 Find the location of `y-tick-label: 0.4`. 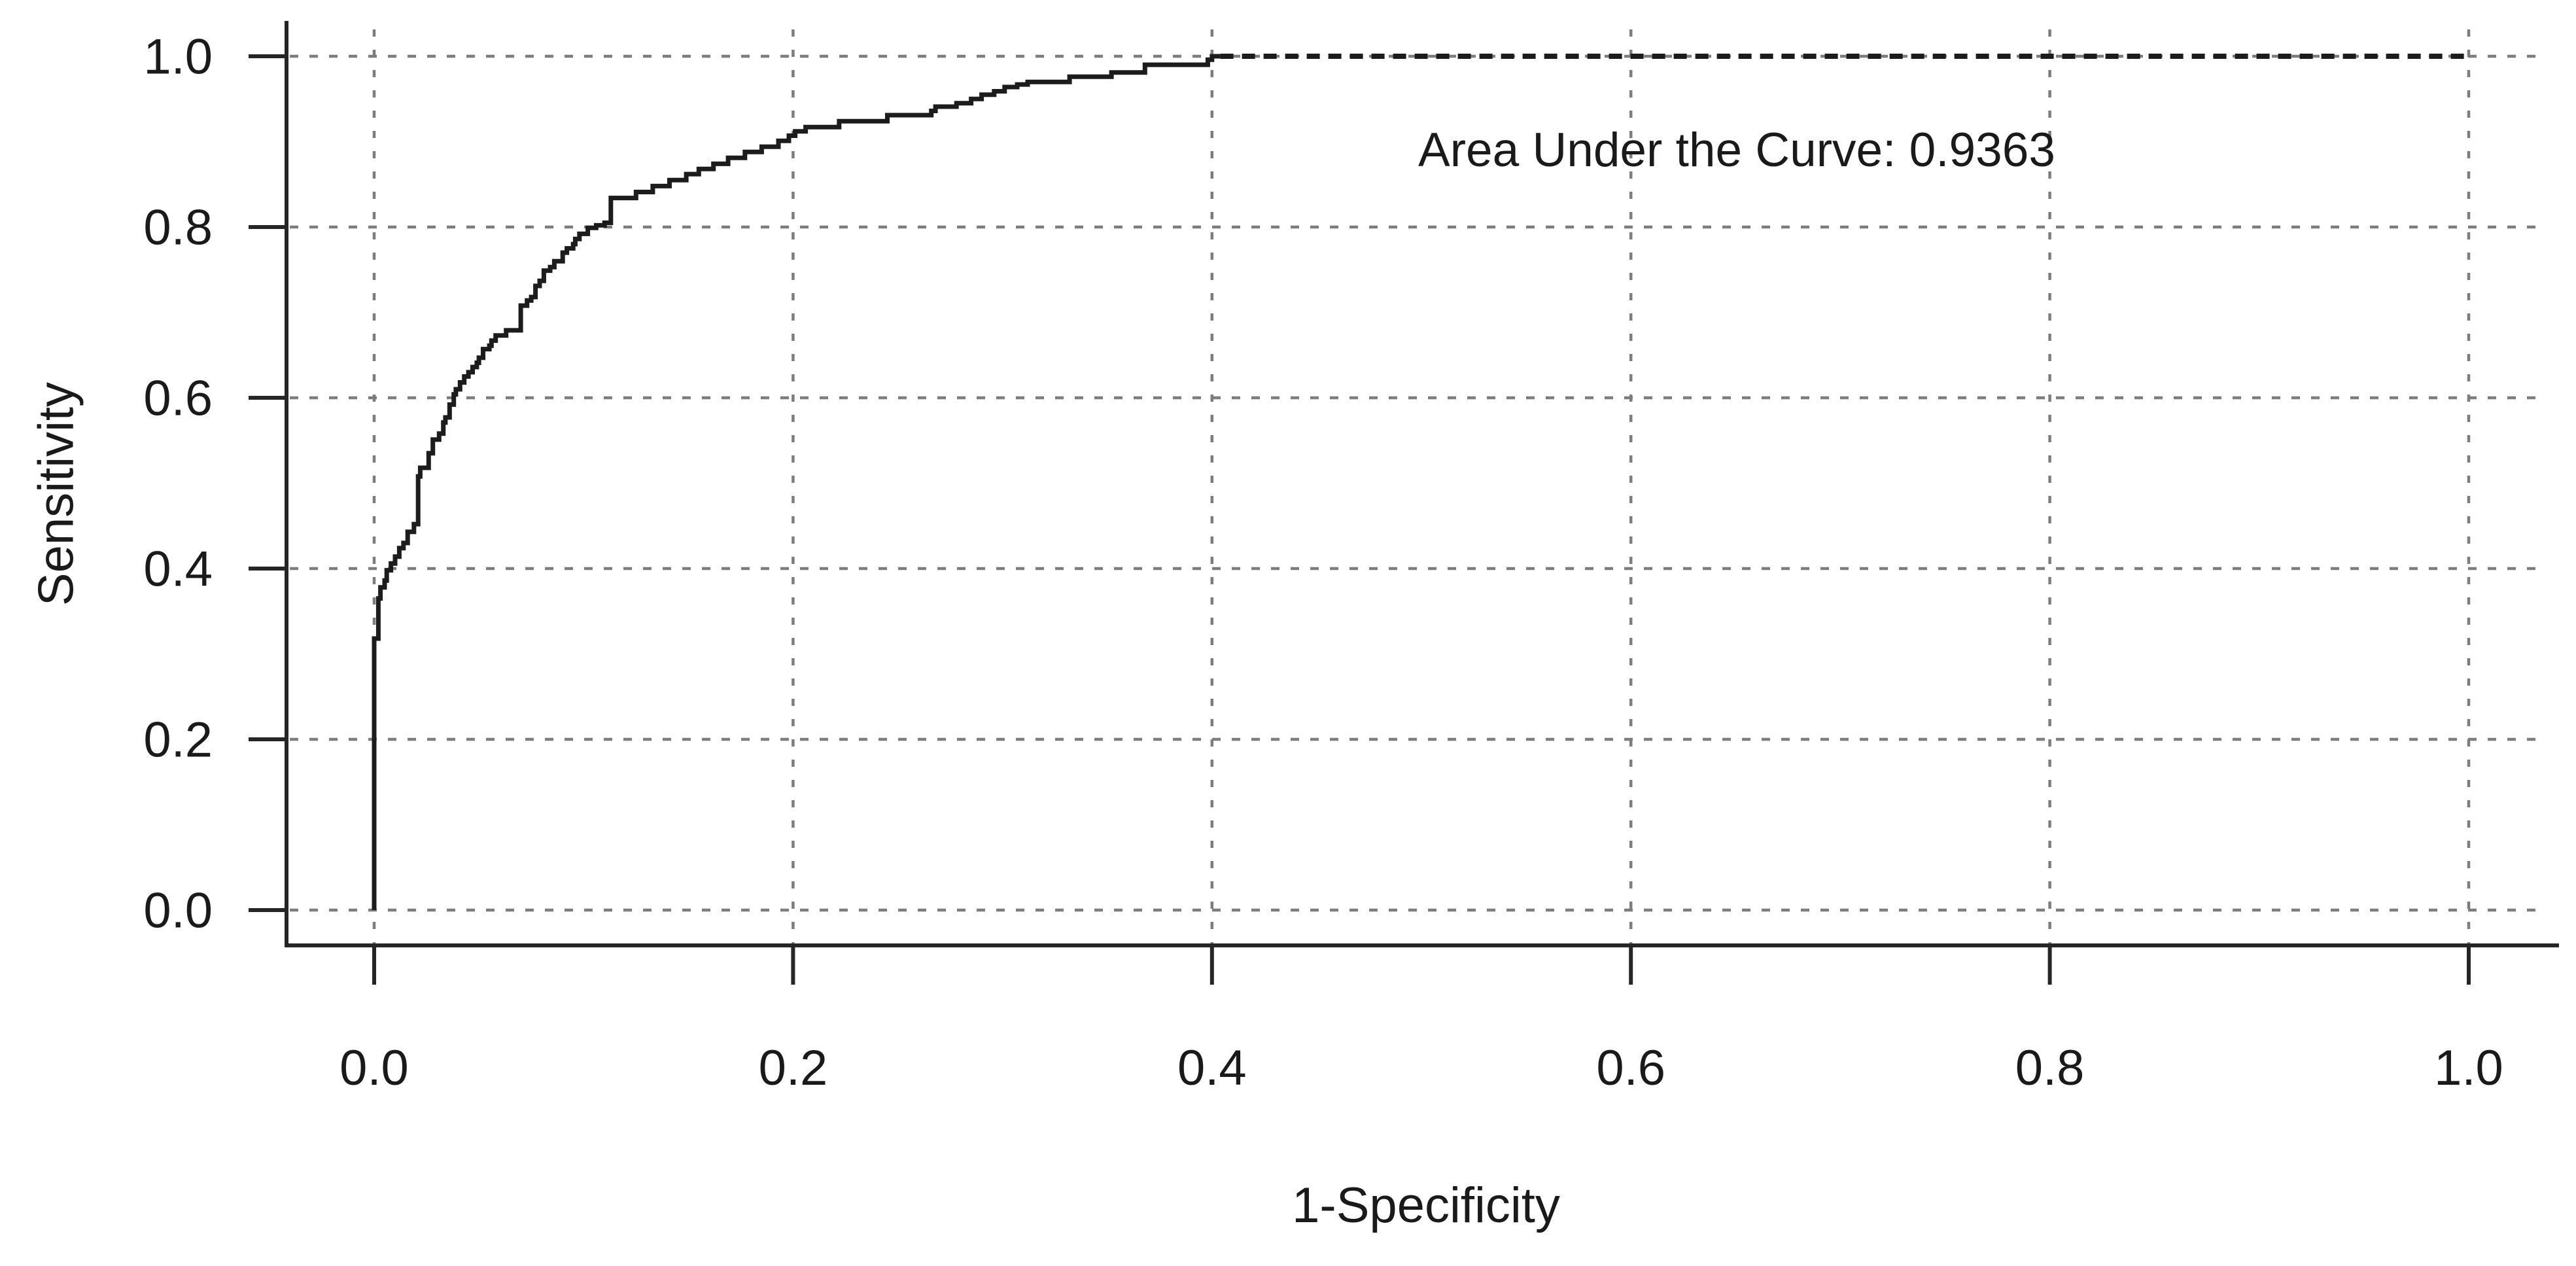

y-tick-label: 0.4 is located at coordinates (178, 569).